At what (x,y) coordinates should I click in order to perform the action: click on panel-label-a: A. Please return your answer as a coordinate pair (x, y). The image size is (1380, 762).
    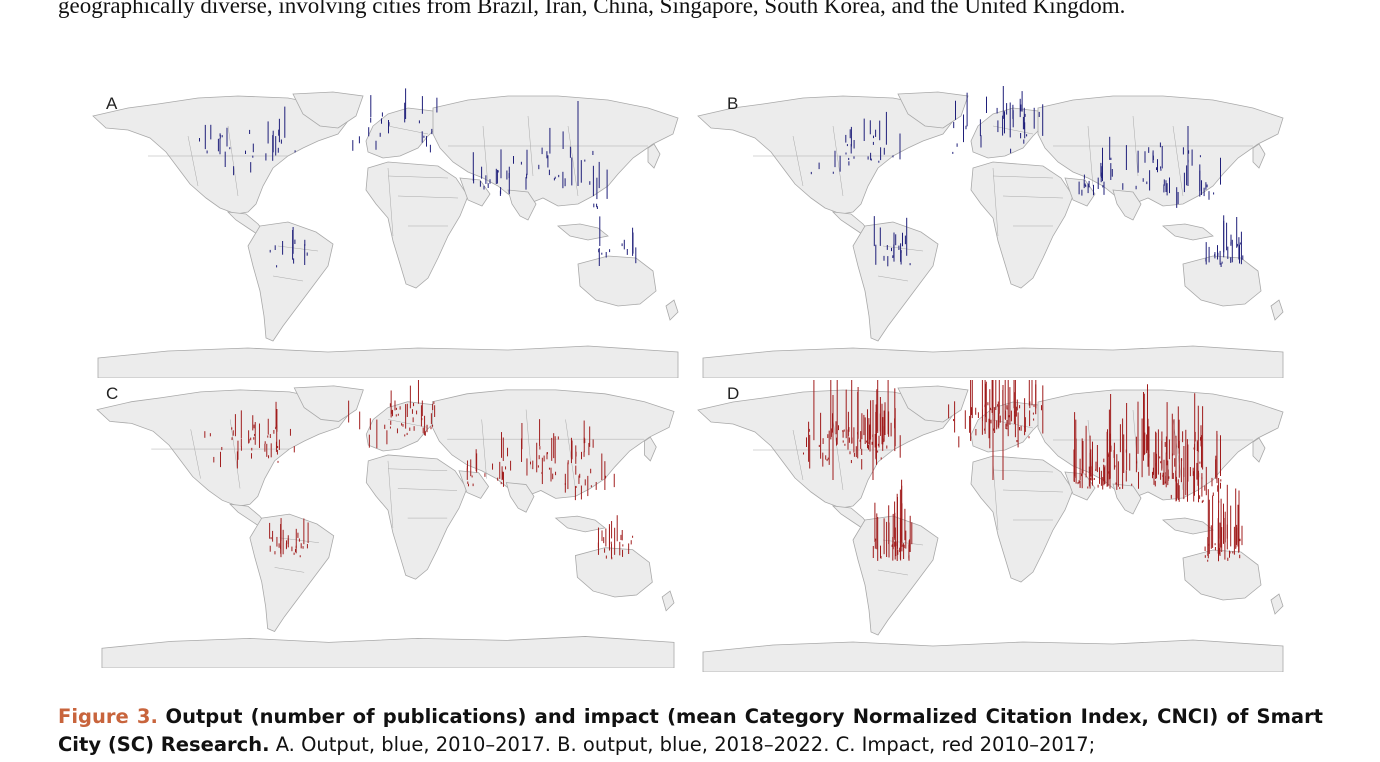
    Looking at the image, I should click on (112, 103).